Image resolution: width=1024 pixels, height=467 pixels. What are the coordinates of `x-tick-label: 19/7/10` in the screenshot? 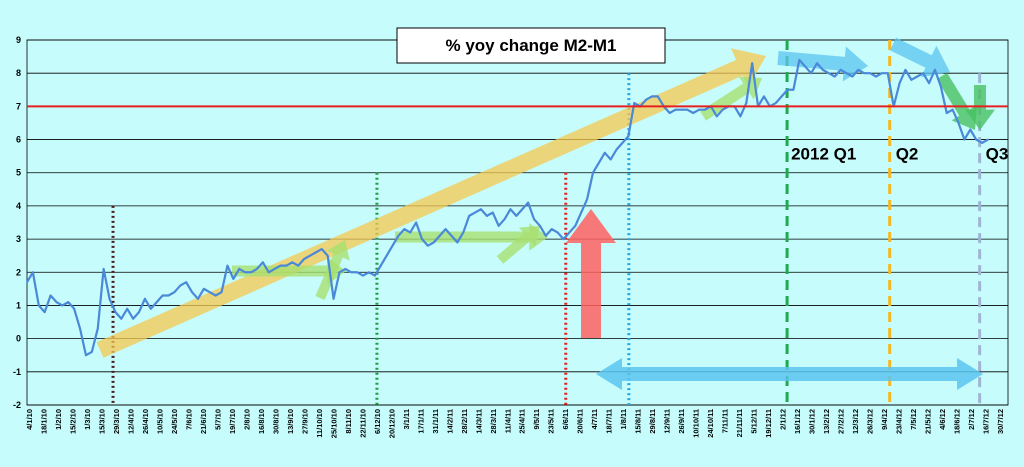 It's located at (232, 421).